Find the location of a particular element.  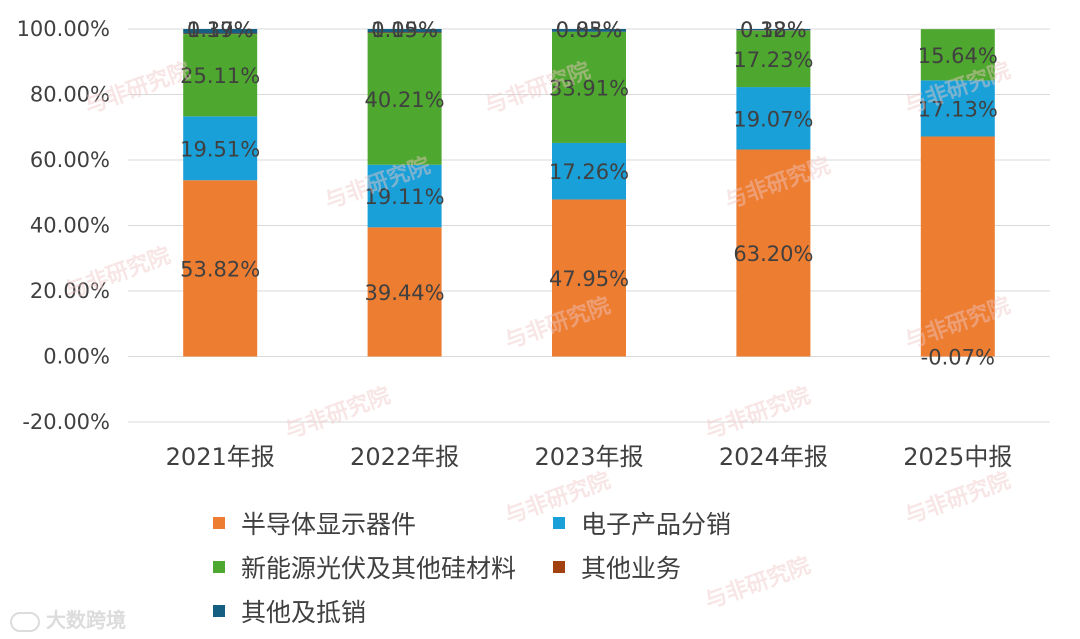

data-label: 17.26% is located at coordinates (589, 172).